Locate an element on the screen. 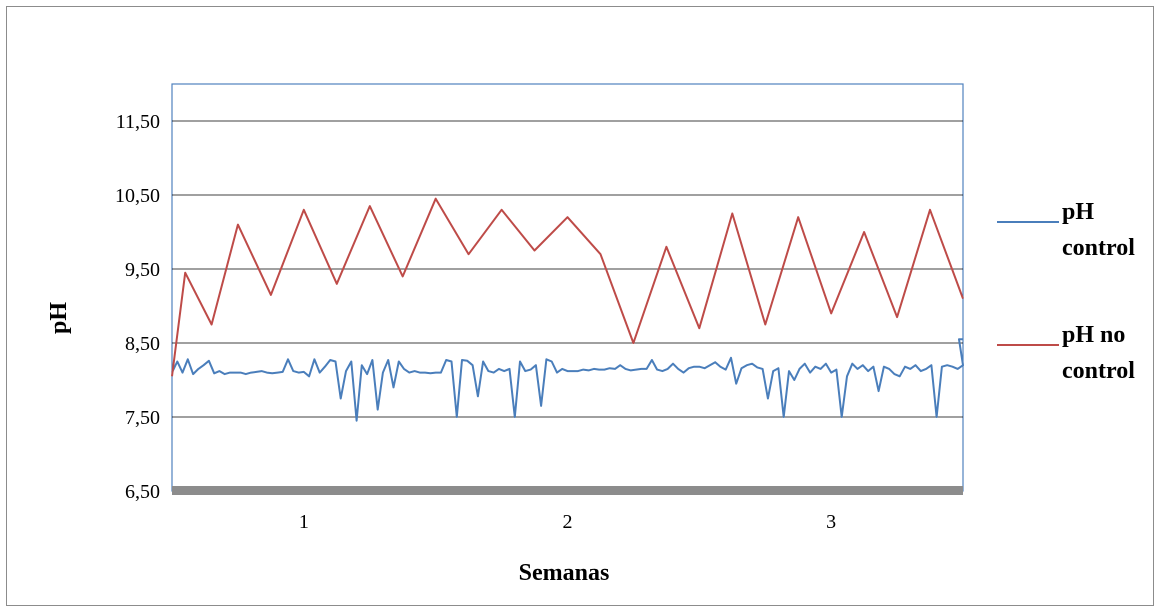 The width and height of the screenshot is (1161, 606). x-tick-label: 3 is located at coordinates (831, 522).